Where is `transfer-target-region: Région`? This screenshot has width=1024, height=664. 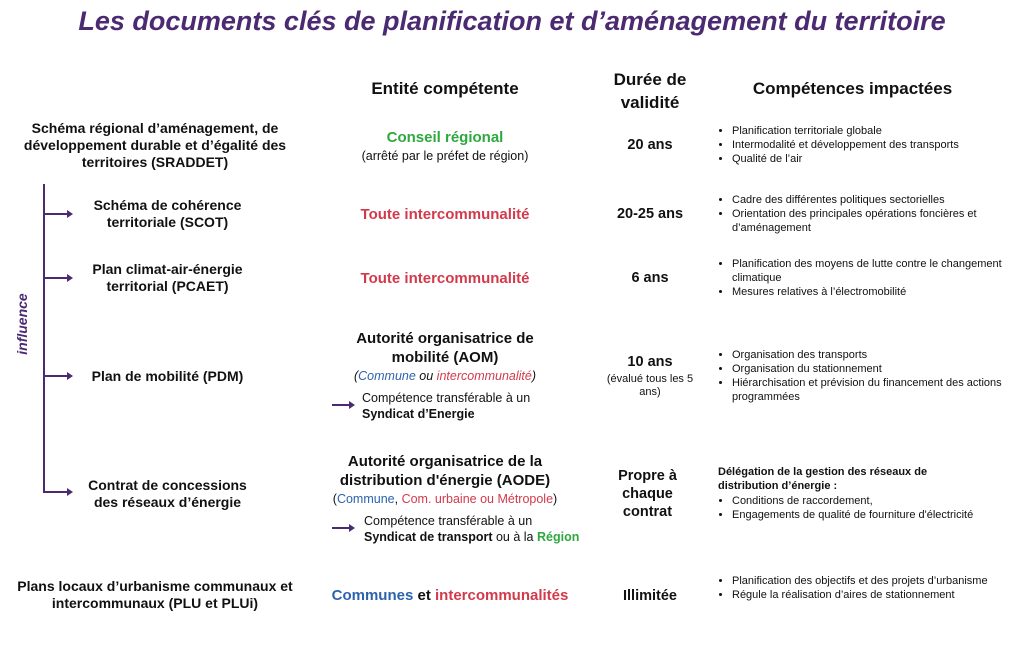
transfer-target-region: Région is located at coordinates (558, 537).